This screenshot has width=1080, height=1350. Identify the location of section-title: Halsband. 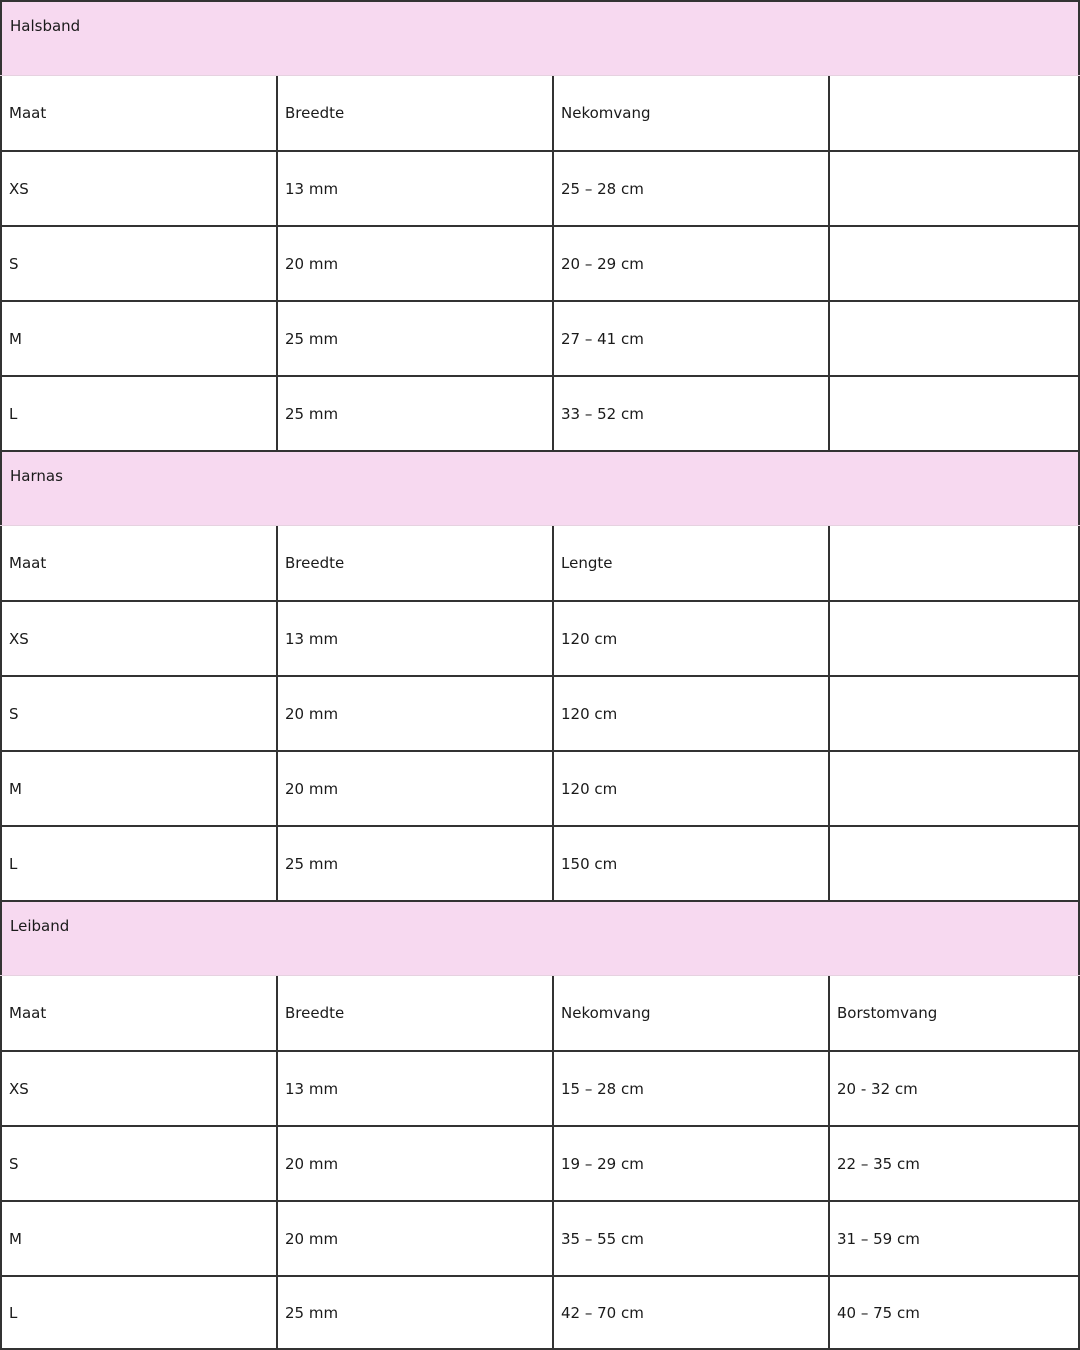
(540, 37).